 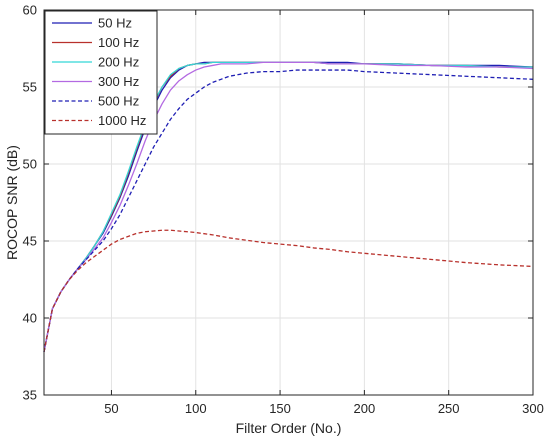 I want to click on legend-label-4: 500 Hz, so click(x=118, y=101).